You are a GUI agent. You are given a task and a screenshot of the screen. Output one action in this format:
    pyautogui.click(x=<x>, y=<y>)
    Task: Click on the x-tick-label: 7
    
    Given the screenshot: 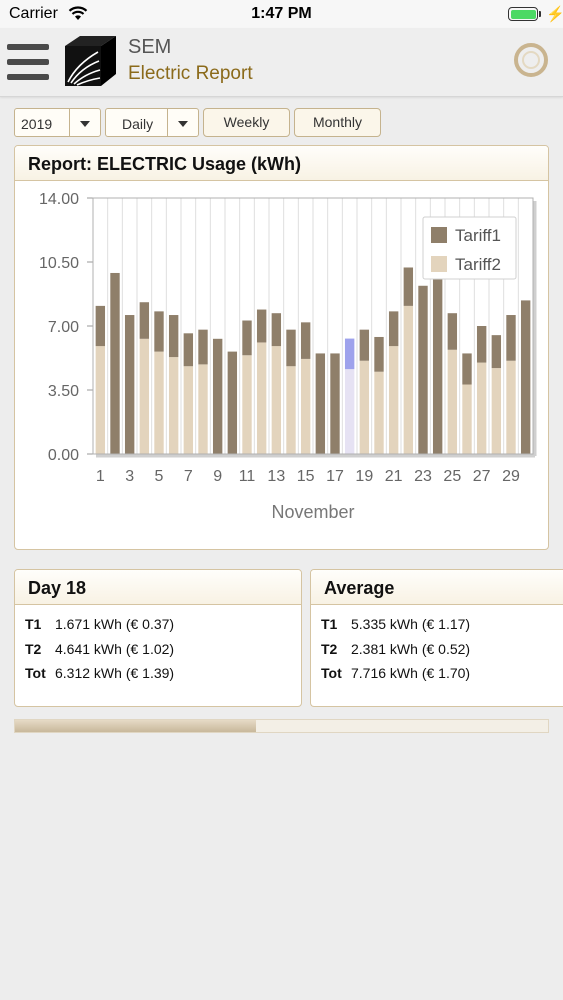 What is the action you would take?
    pyautogui.click(x=188, y=476)
    